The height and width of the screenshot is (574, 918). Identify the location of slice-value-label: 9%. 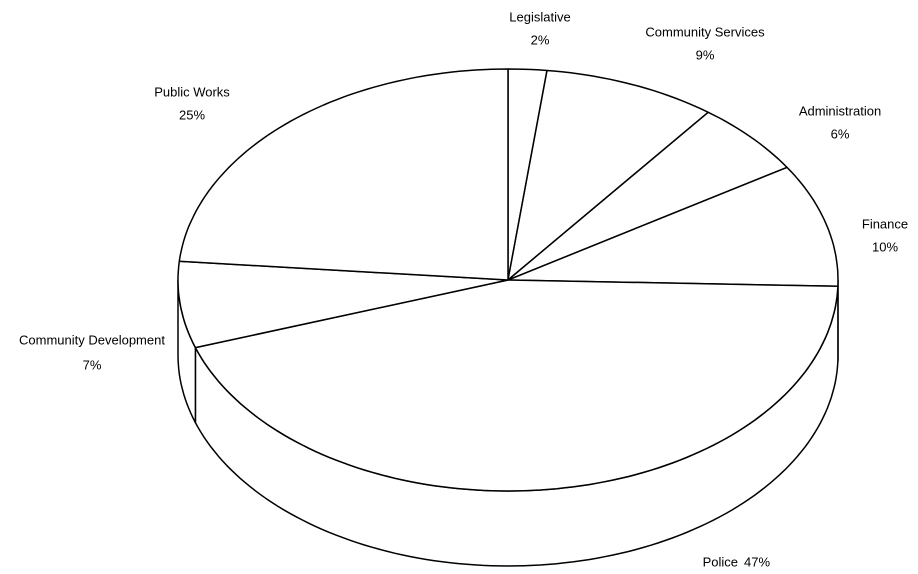
(705, 54).